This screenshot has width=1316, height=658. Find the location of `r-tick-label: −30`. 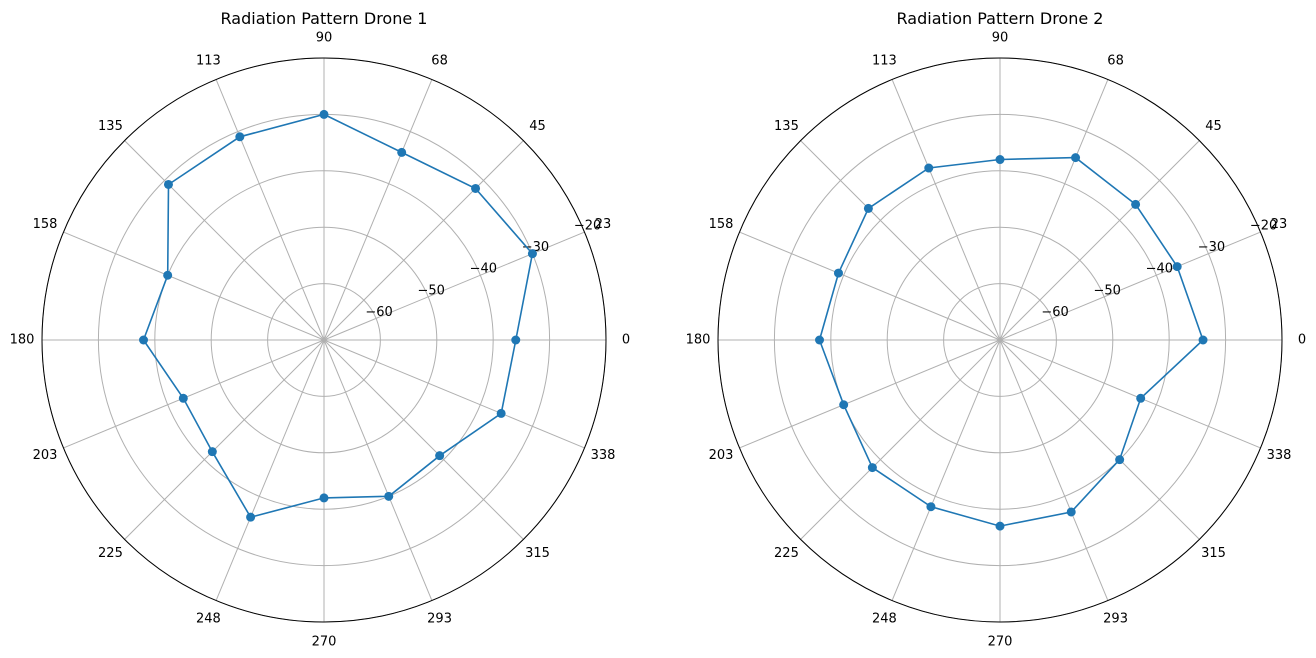

r-tick-label: −30 is located at coordinates (1211, 247).